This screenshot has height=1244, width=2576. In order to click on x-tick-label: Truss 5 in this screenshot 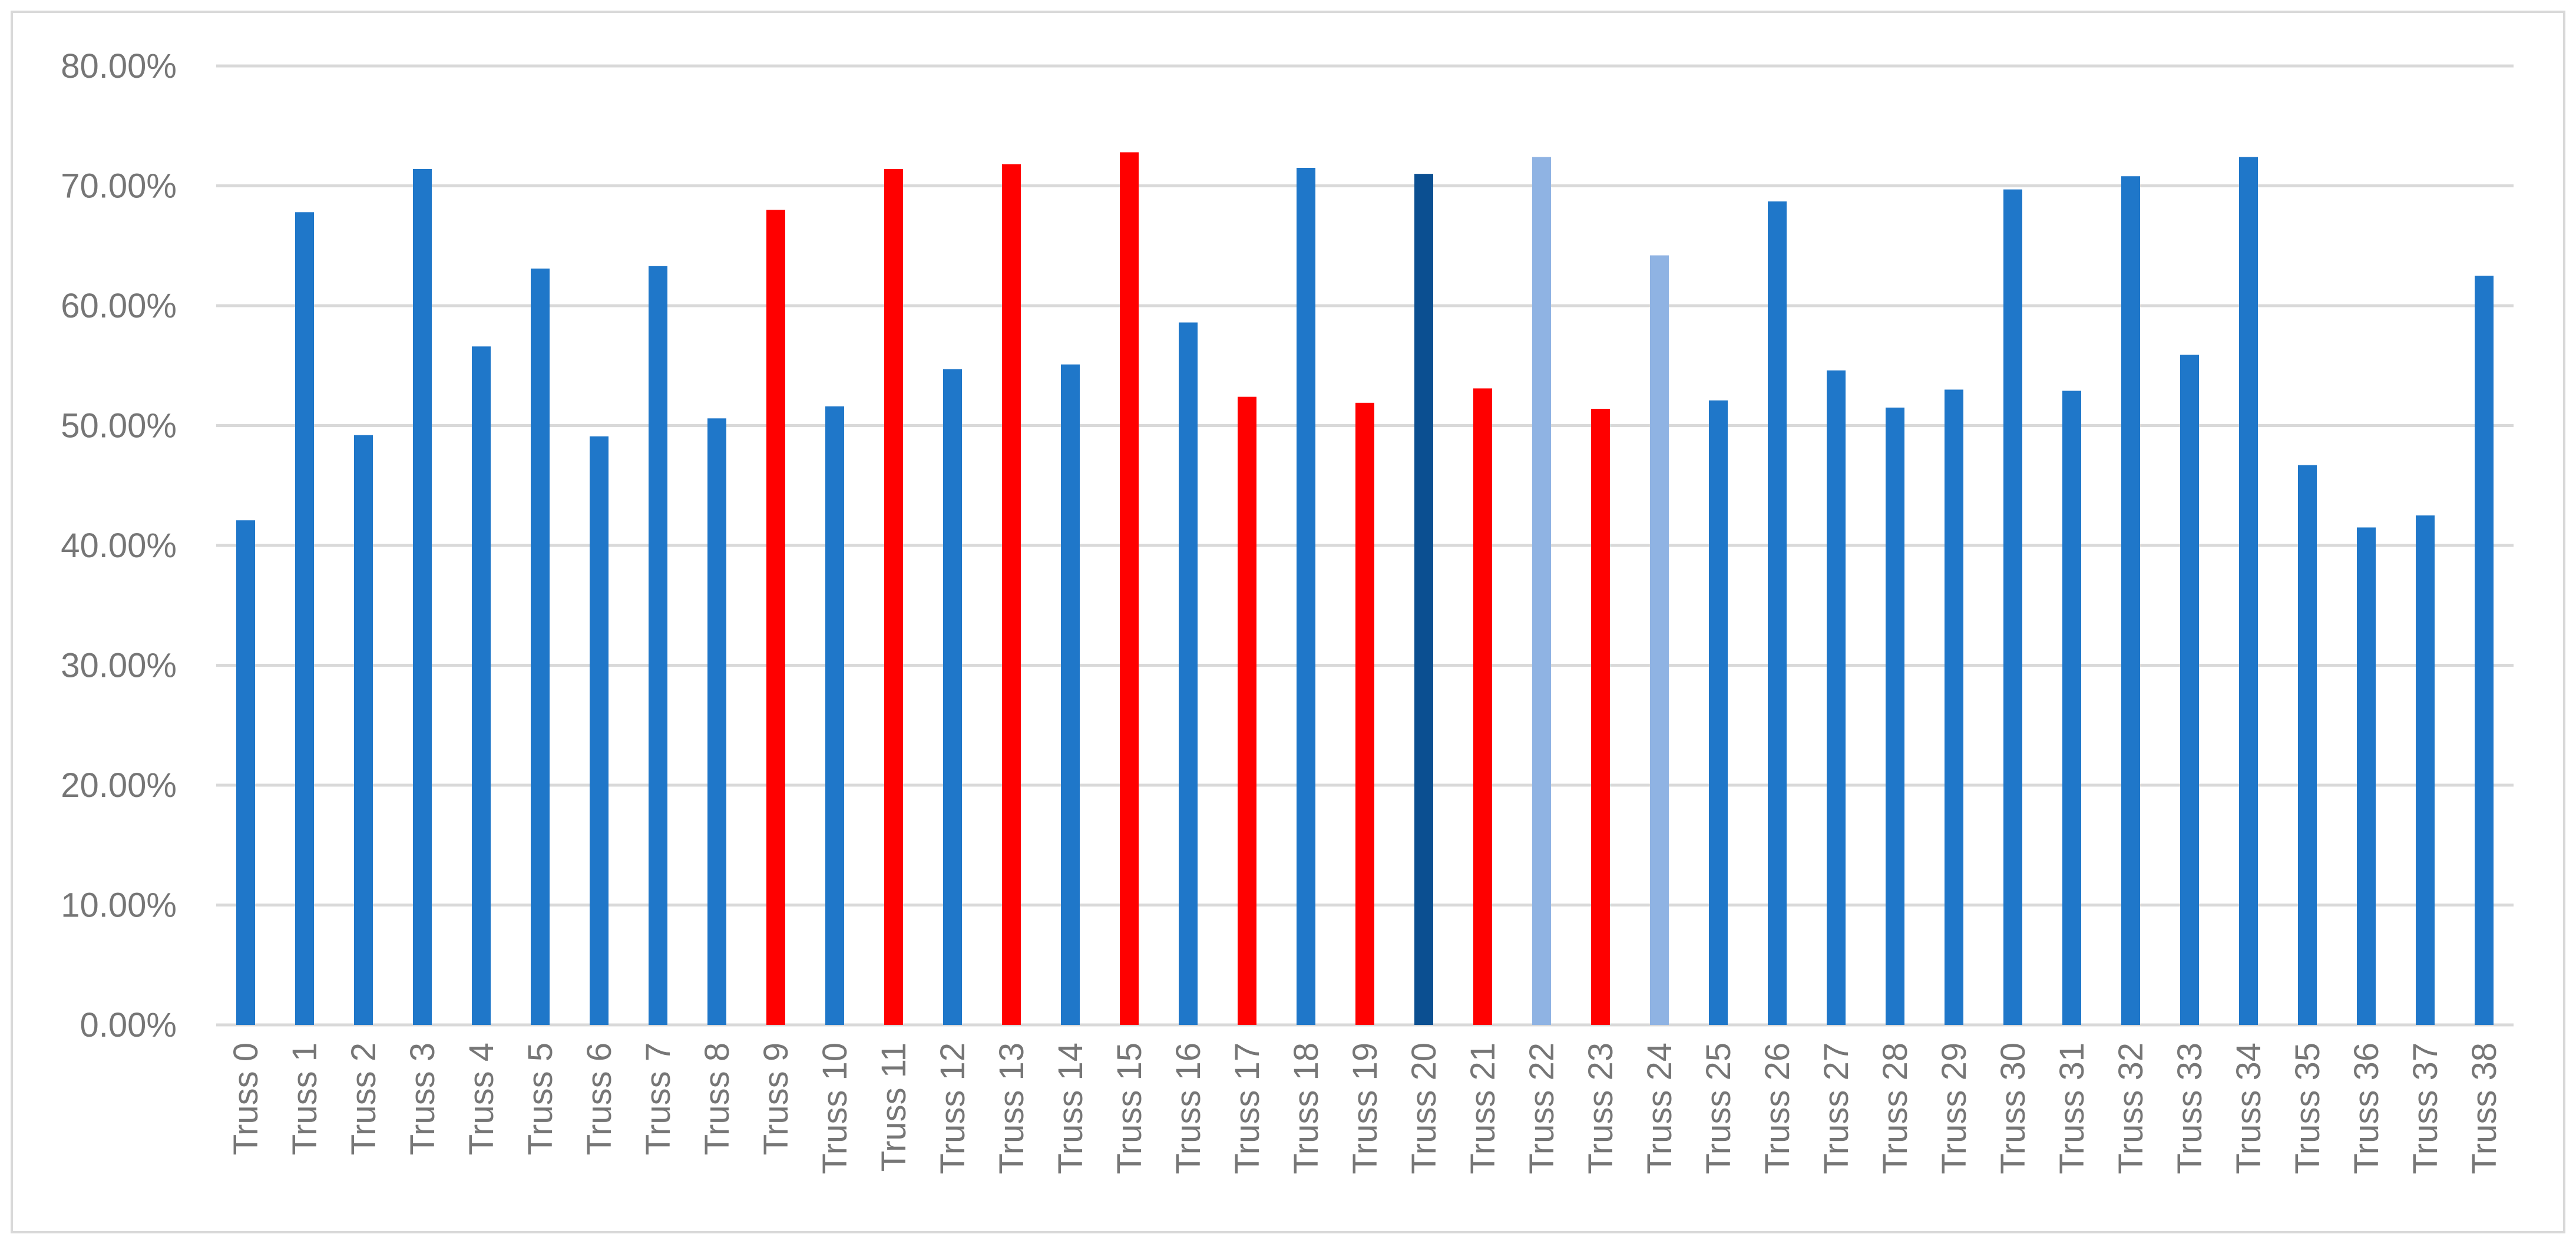, I will do `click(540, 1099)`.